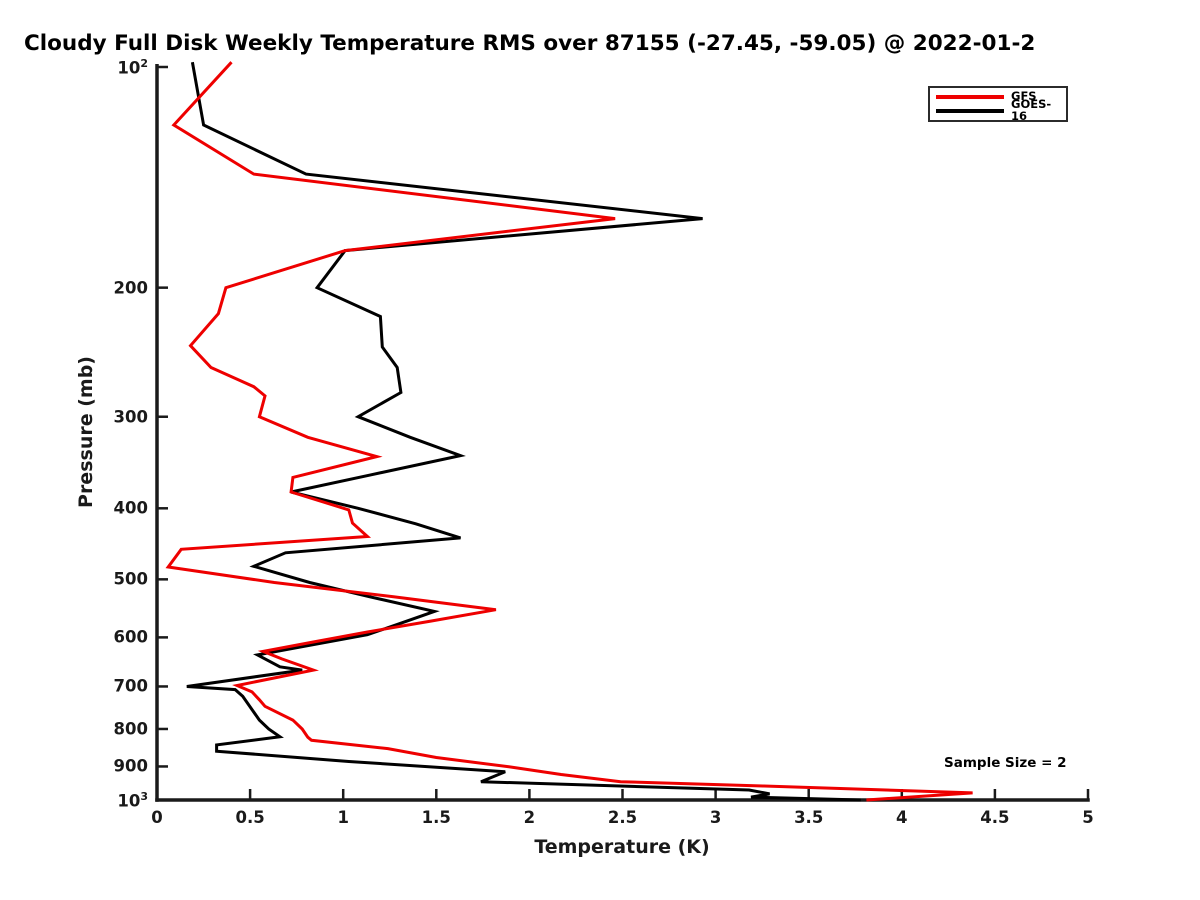  Describe the element at coordinates (622, 817) in the screenshot. I see `x-tick-label: 2.5` at that location.